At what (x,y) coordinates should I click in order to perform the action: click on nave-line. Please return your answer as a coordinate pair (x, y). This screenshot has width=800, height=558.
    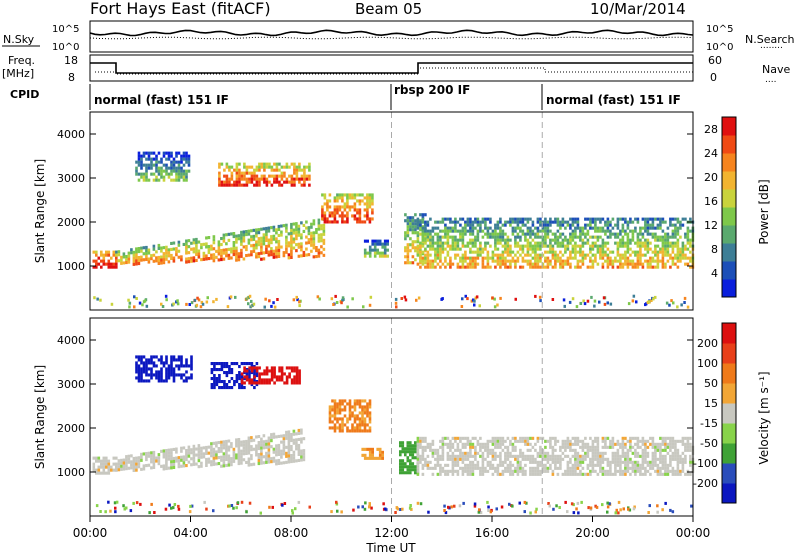
    Looking at the image, I should click on (394, 71).